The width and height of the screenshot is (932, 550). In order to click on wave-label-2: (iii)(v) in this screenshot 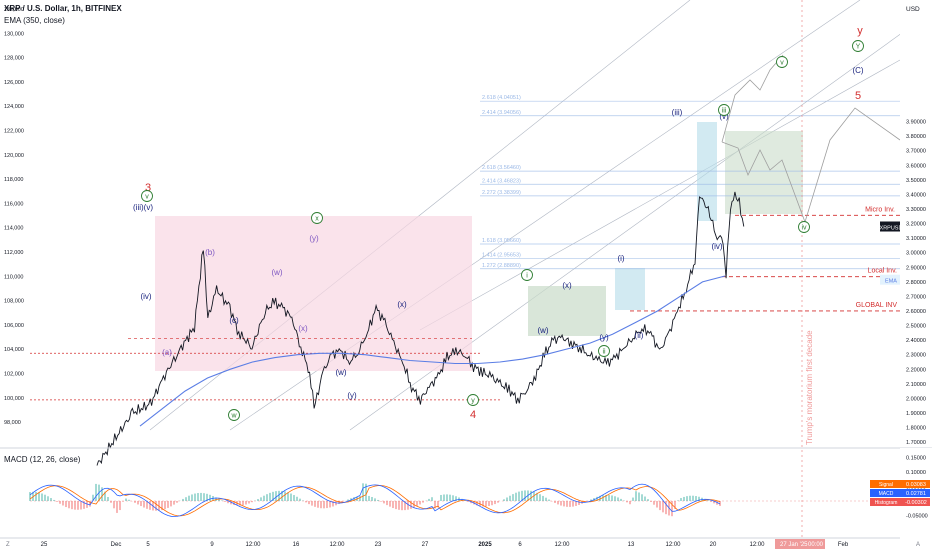, I will do `click(143, 207)`.